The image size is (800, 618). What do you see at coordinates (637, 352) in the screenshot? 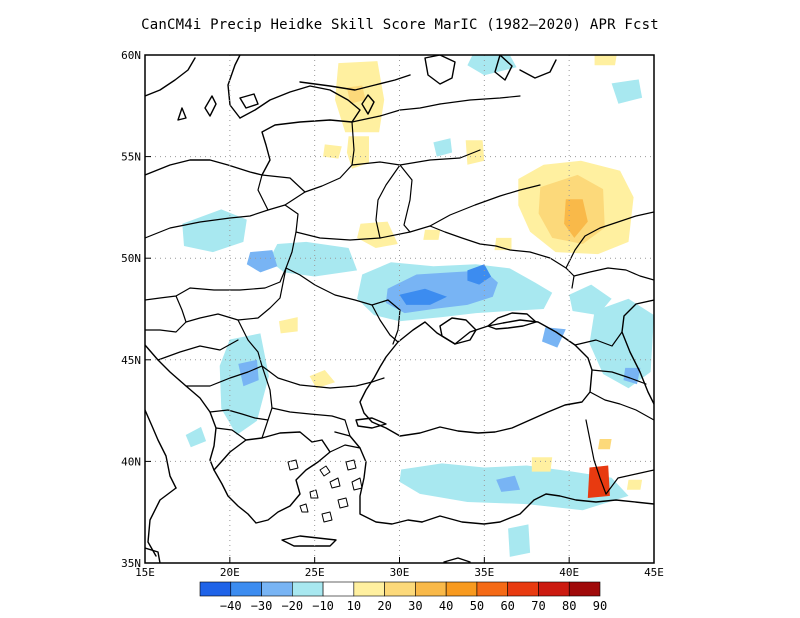
I see `caspian-coastline` at bounding box center [637, 352].